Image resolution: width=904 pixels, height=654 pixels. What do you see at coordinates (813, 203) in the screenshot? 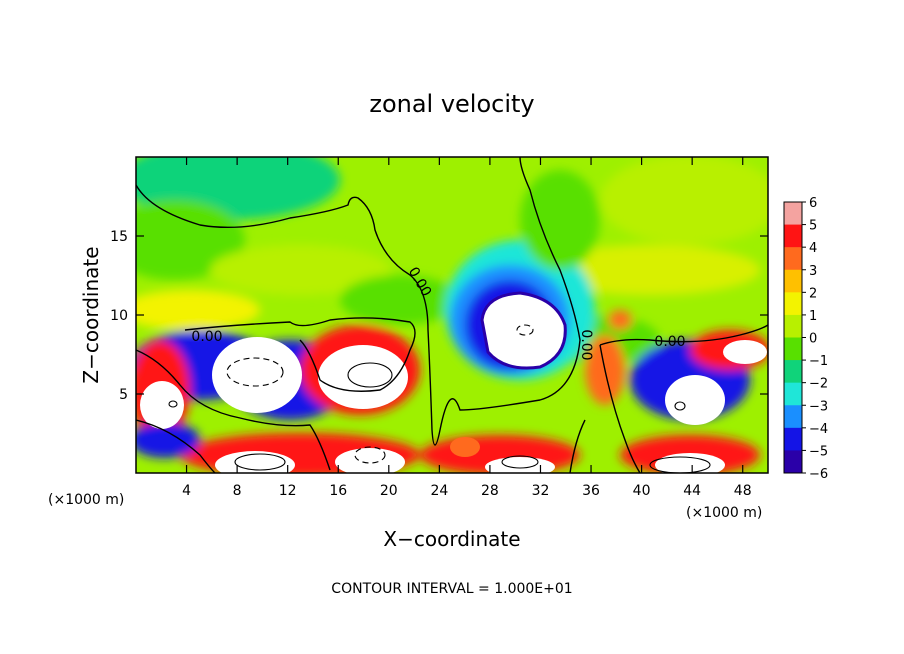
I see `colorbar-tick-label: 6` at bounding box center [813, 203].